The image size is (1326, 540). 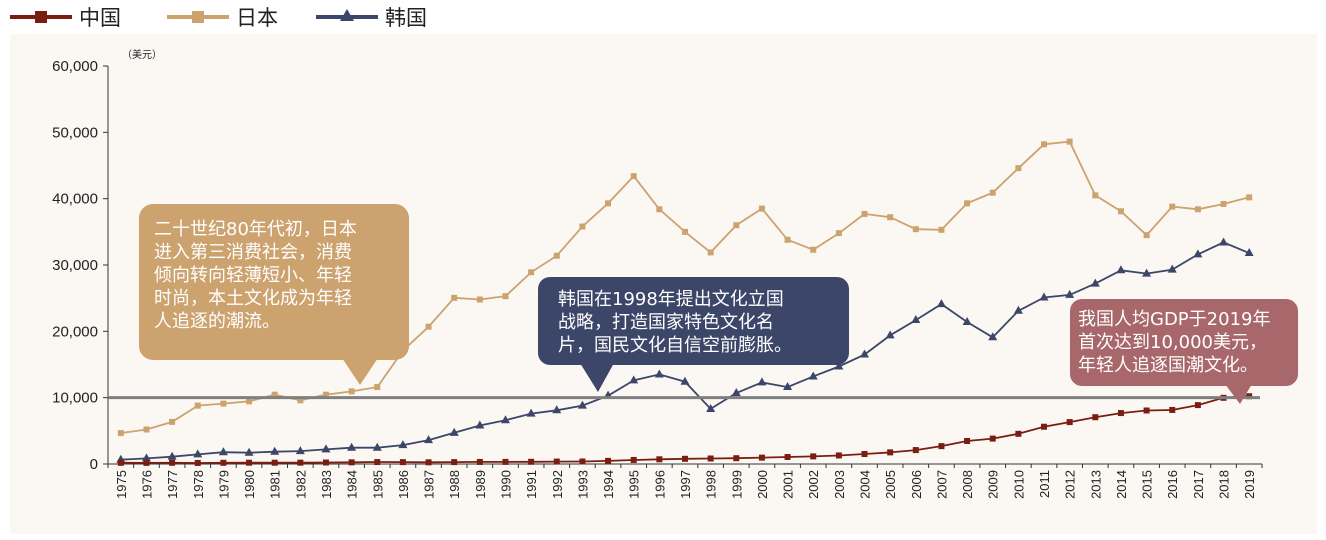 I want to click on x-tick-label: 2014, so click(x=1121, y=484).